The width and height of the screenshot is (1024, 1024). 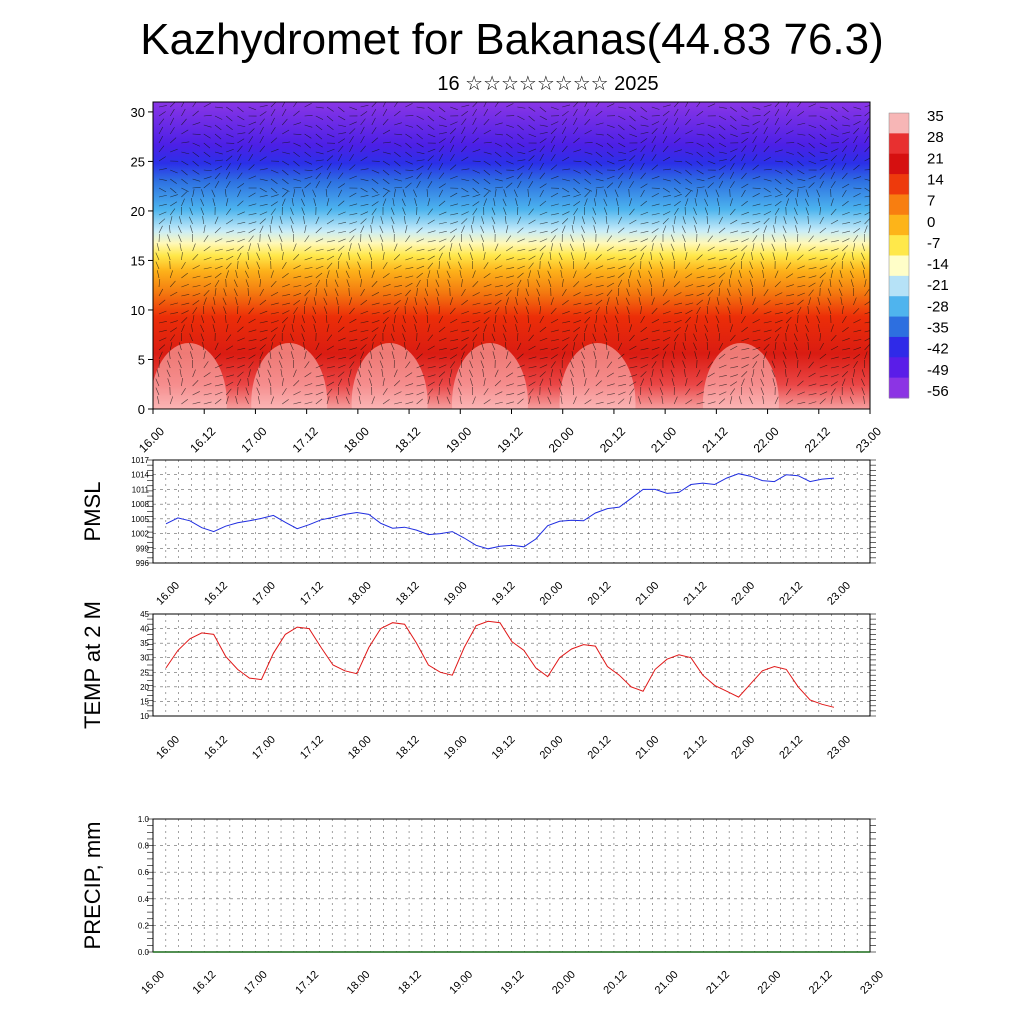 What do you see at coordinates (138, 161) in the screenshot?
I see `y-tick-label: 25` at bounding box center [138, 161].